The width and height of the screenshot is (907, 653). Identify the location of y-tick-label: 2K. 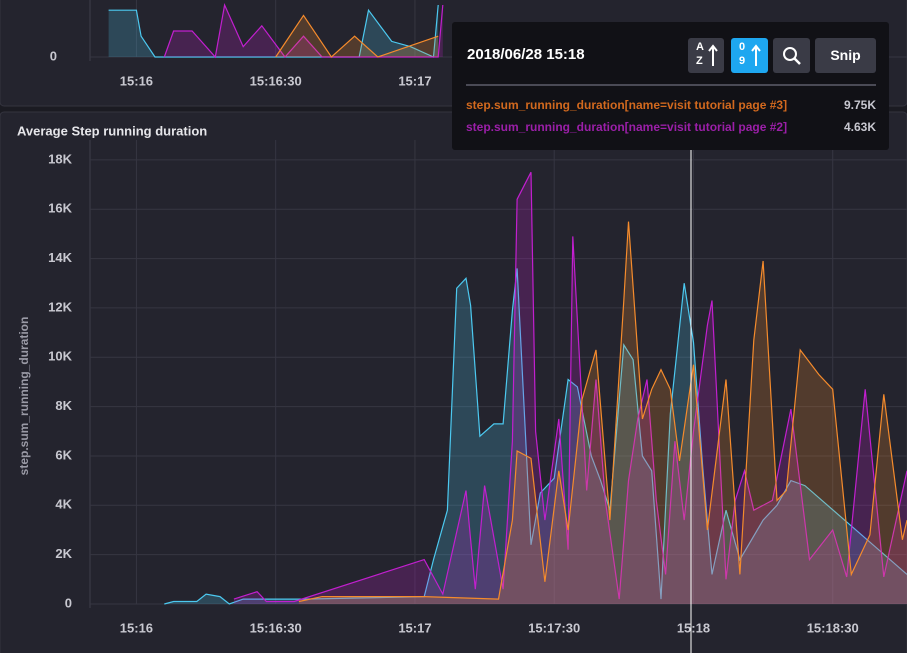
(63, 553).